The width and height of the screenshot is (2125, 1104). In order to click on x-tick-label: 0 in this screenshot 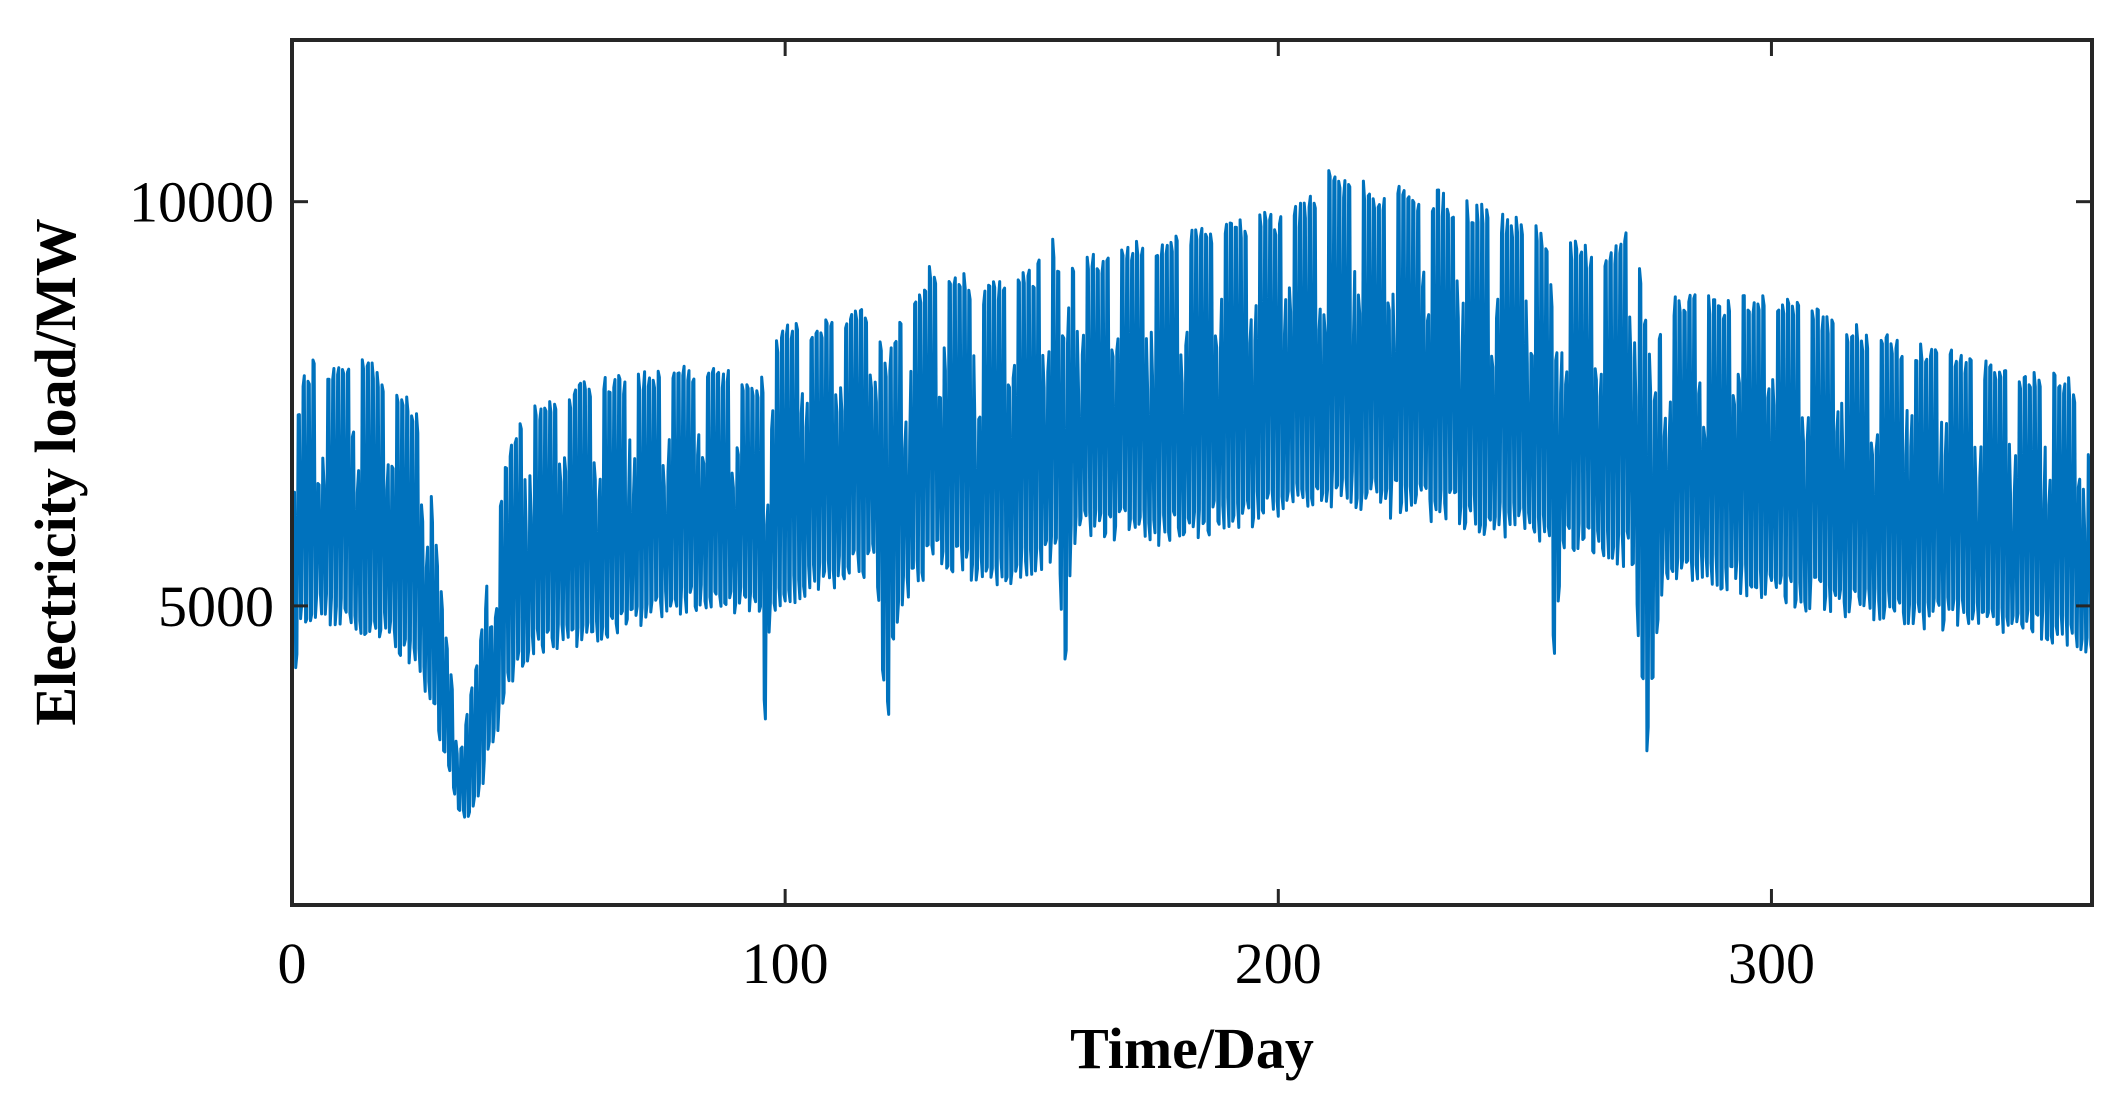, I will do `click(292, 963)`.